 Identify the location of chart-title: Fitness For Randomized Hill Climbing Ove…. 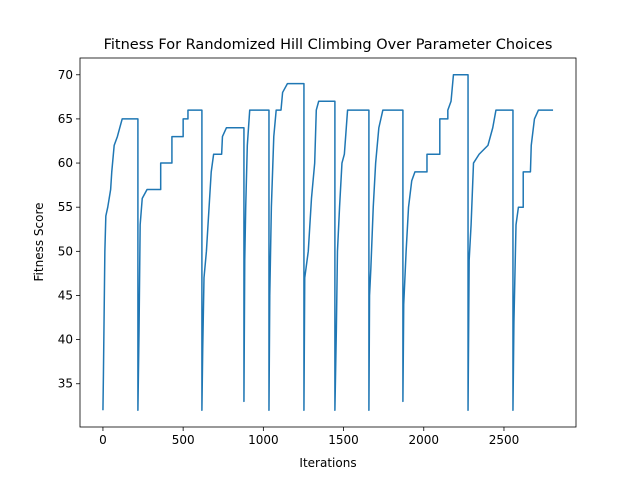
(328, 45).